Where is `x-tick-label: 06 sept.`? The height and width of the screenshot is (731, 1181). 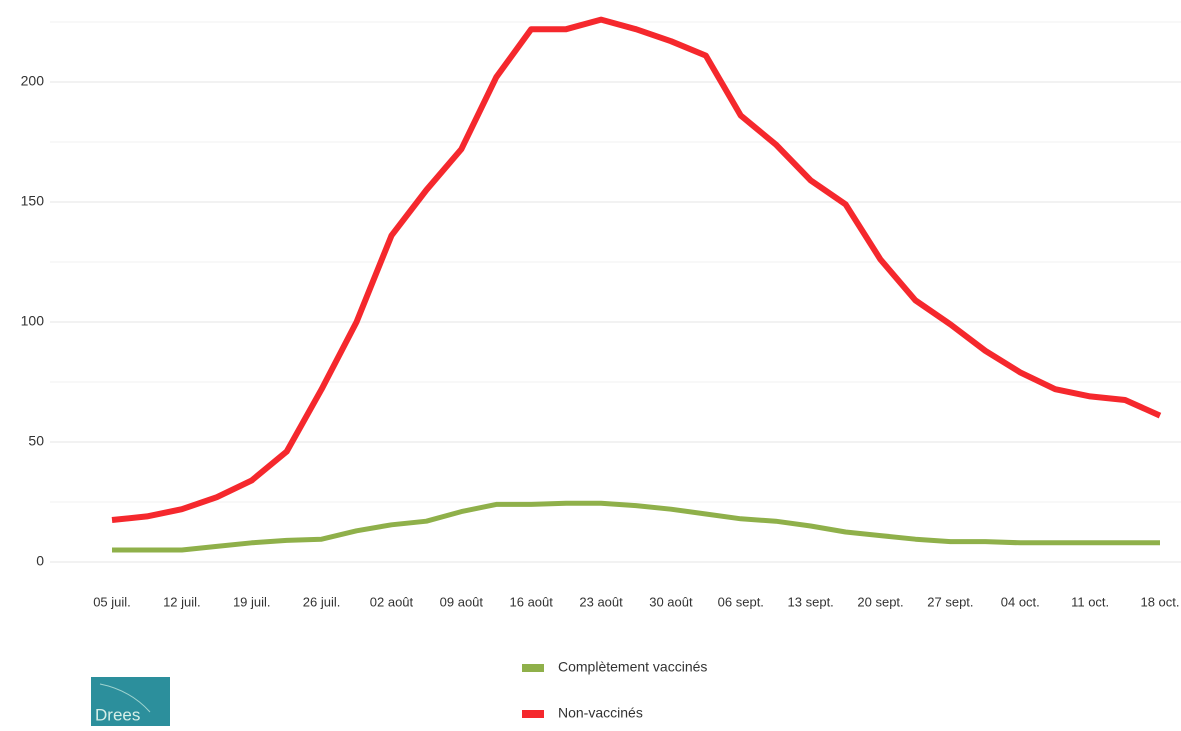
x-tick-label: 06 sept. is located at coordinates (741, 601).